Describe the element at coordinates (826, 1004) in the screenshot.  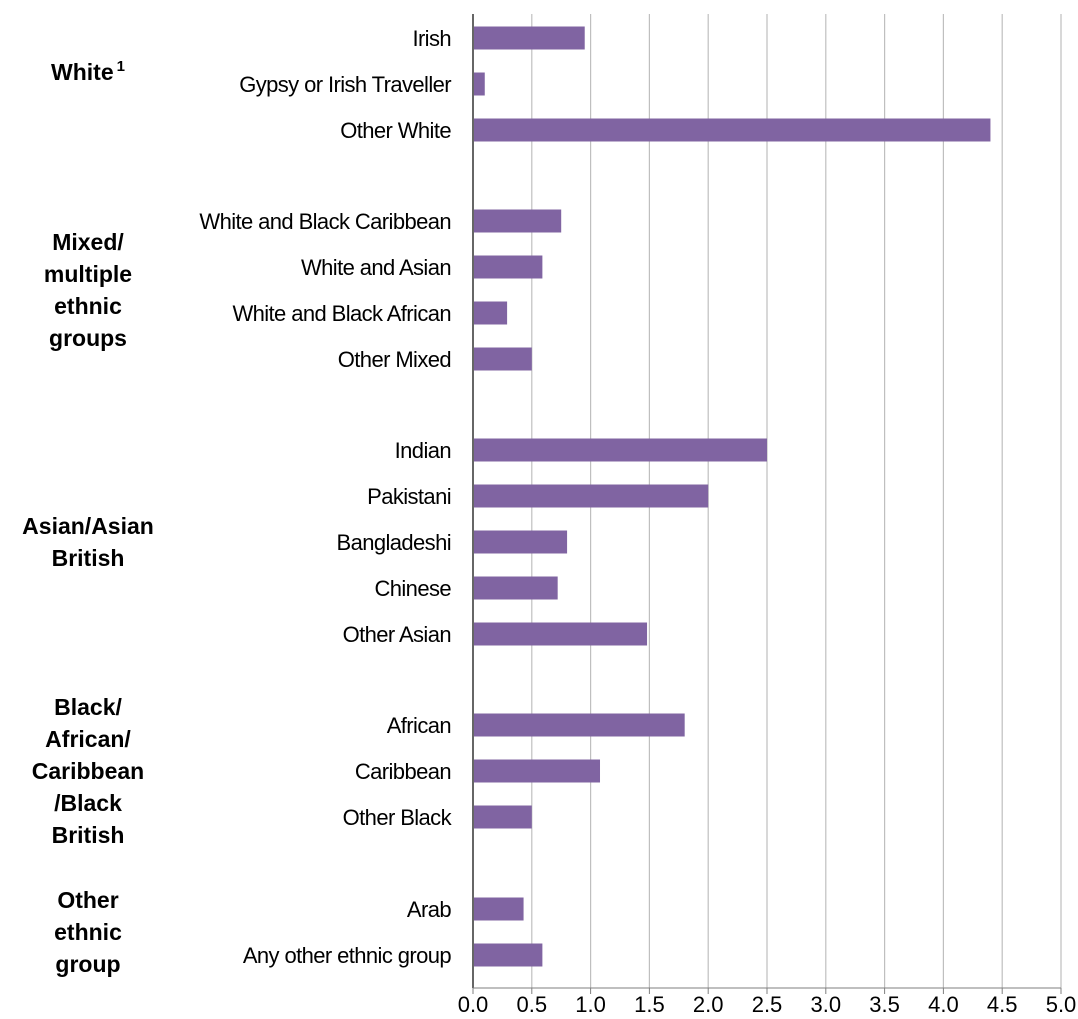
I see `x-tick-label: 3.0` at that location.